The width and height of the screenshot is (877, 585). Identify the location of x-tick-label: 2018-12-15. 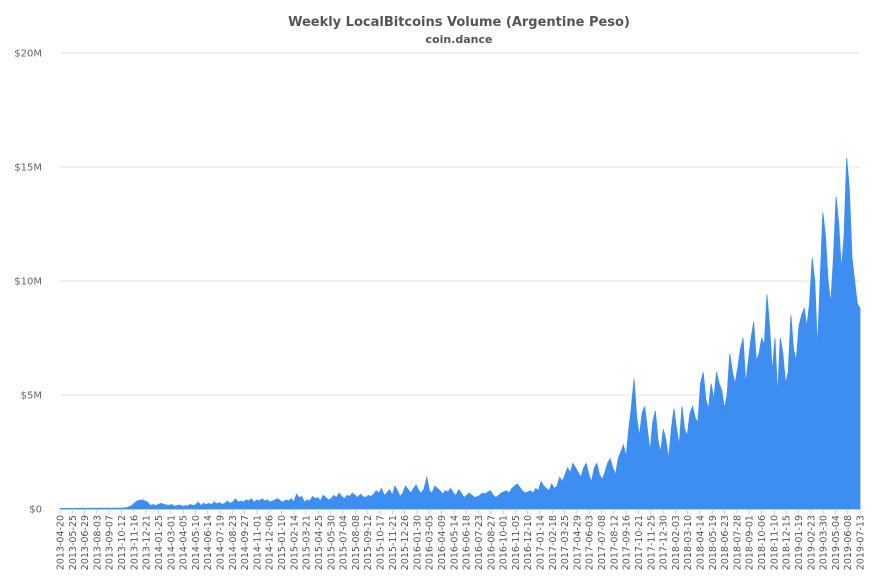
(787, 542).